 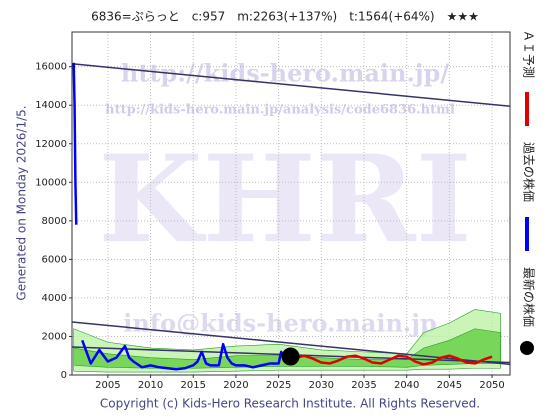 What do you see at coordinates (51, 105) in the screenshot?
I see `y-tick-label: 14000` at bounding box center [51, 105].